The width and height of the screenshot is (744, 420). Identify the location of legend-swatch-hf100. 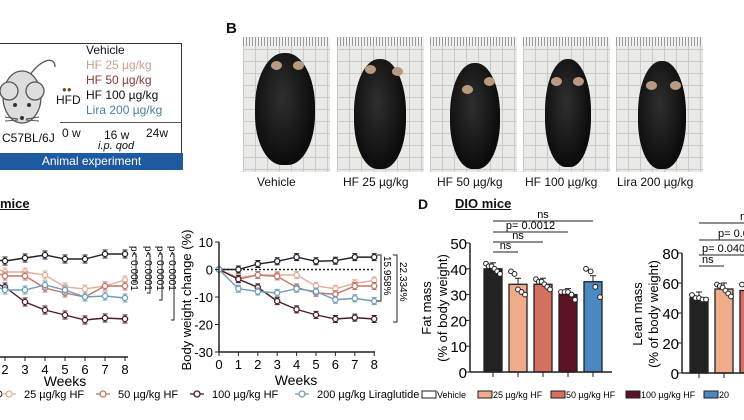
(633, 394).